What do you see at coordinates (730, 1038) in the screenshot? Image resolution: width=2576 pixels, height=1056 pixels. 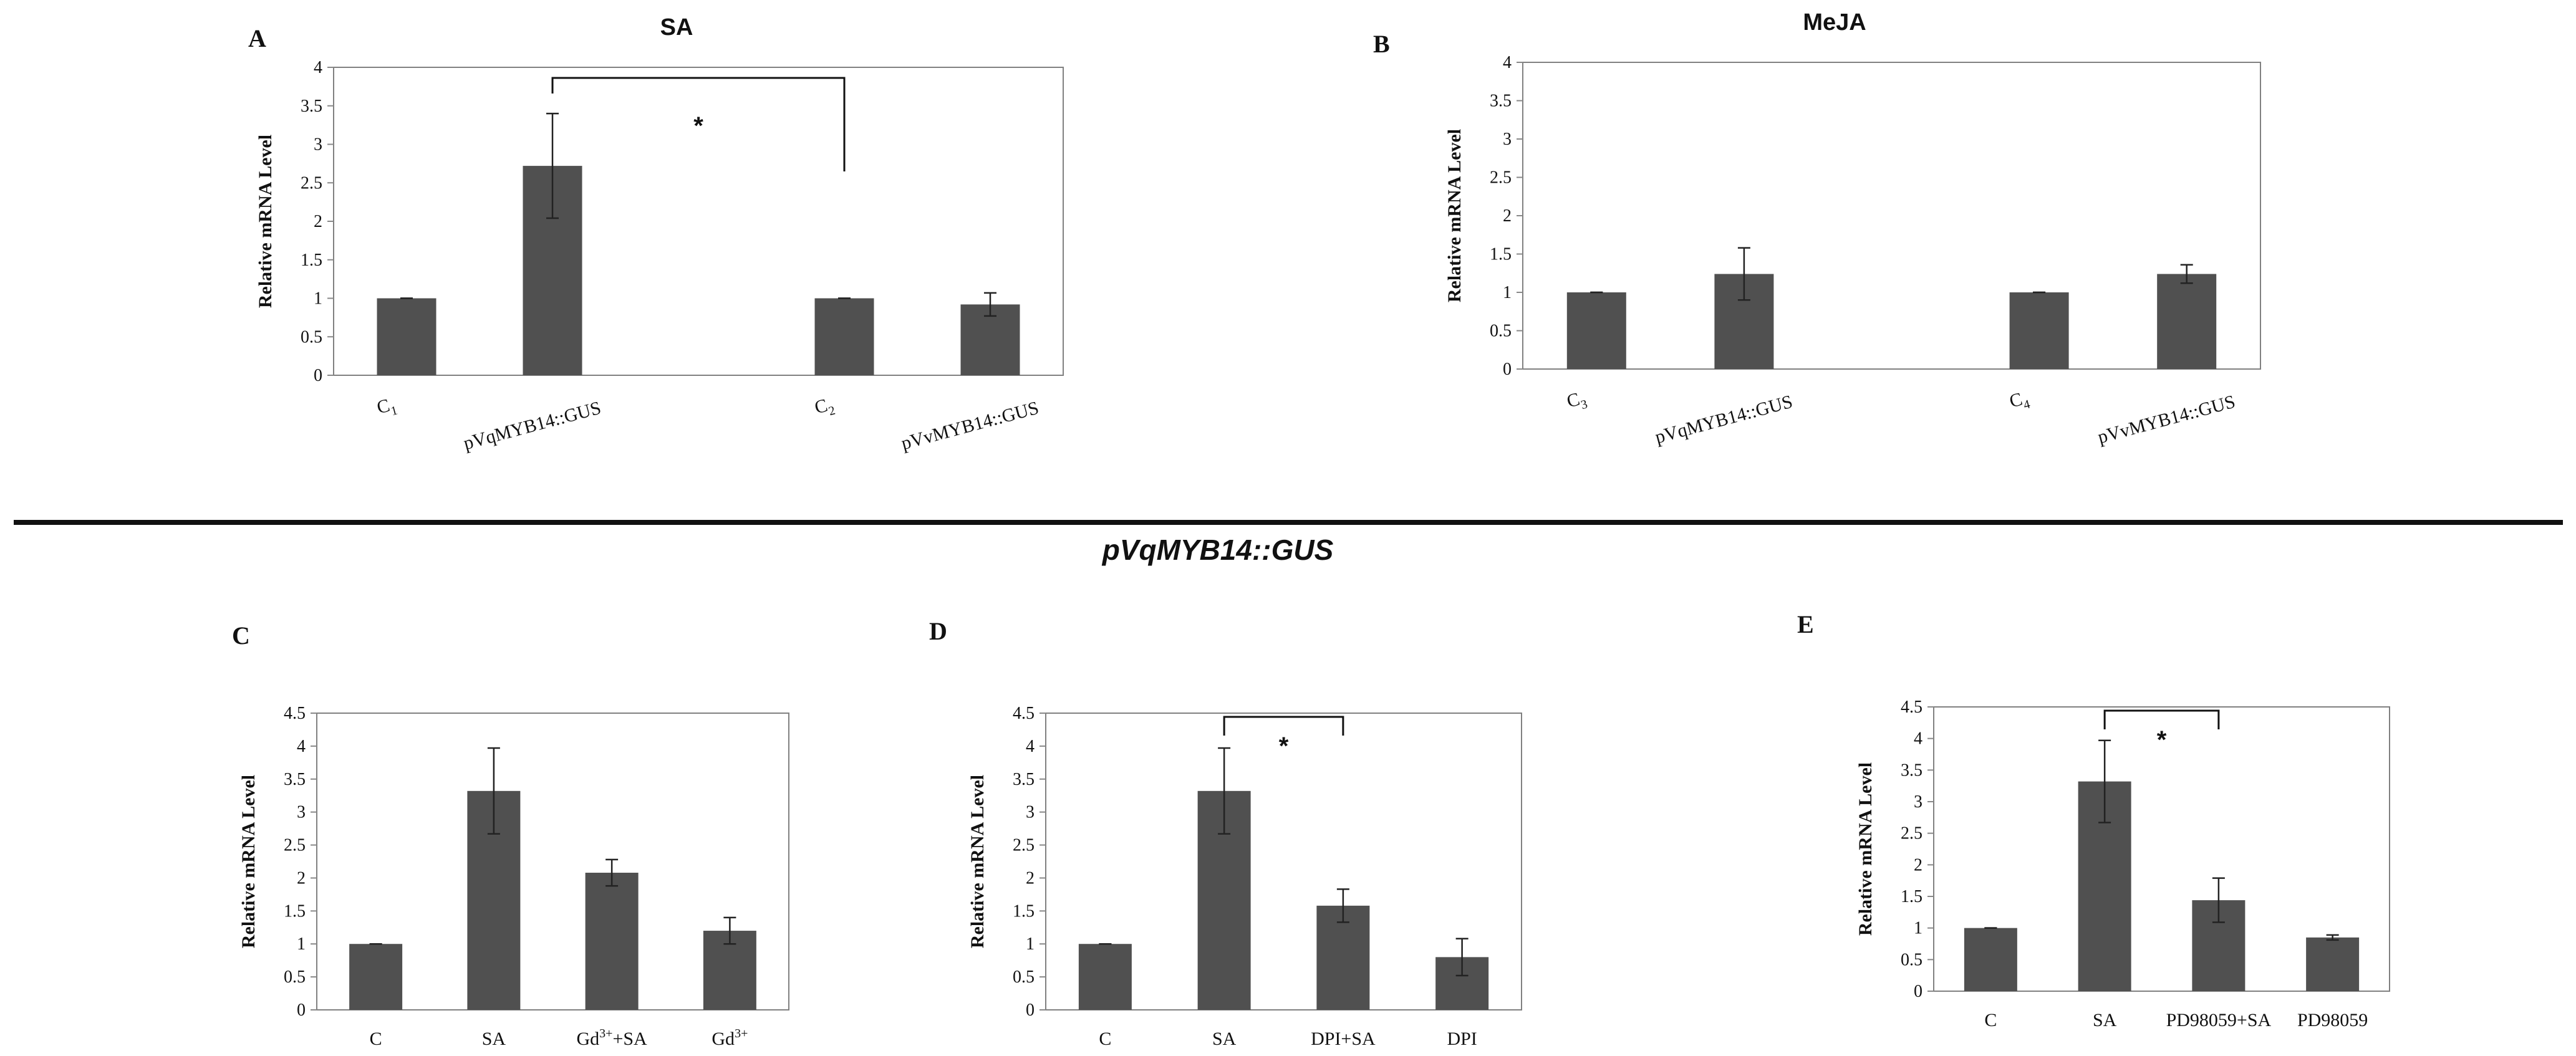 I see `category-label: Gd3+` at bounding box center [730, 1038].